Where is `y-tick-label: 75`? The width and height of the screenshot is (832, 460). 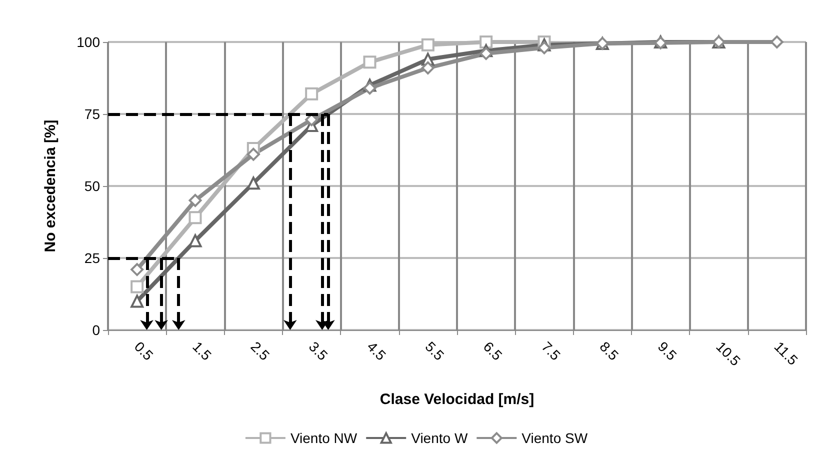
y-tick-label: 75 is located at coordinates (92, 114).